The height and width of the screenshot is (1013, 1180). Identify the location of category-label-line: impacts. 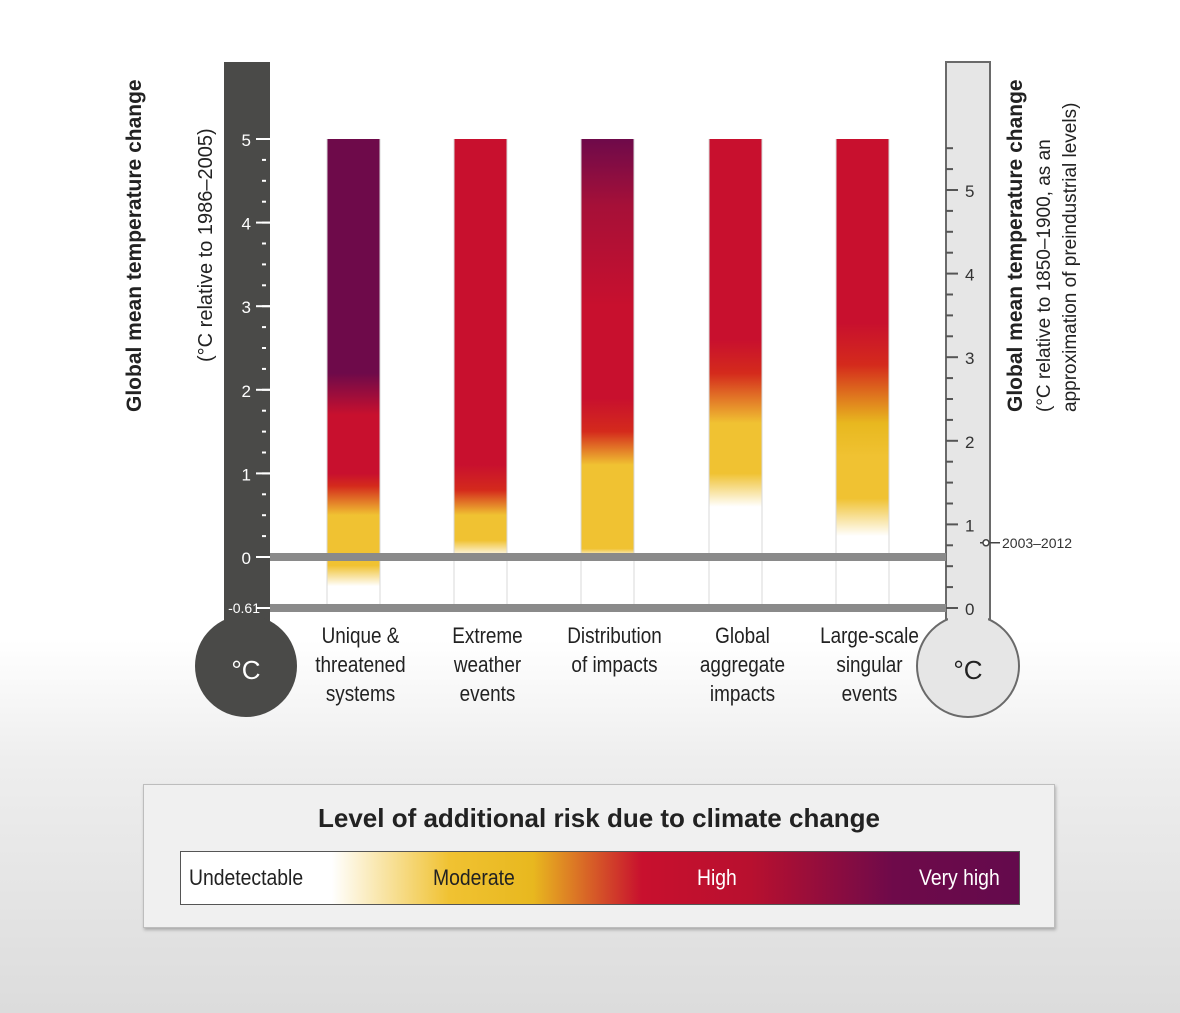
(742, 694).